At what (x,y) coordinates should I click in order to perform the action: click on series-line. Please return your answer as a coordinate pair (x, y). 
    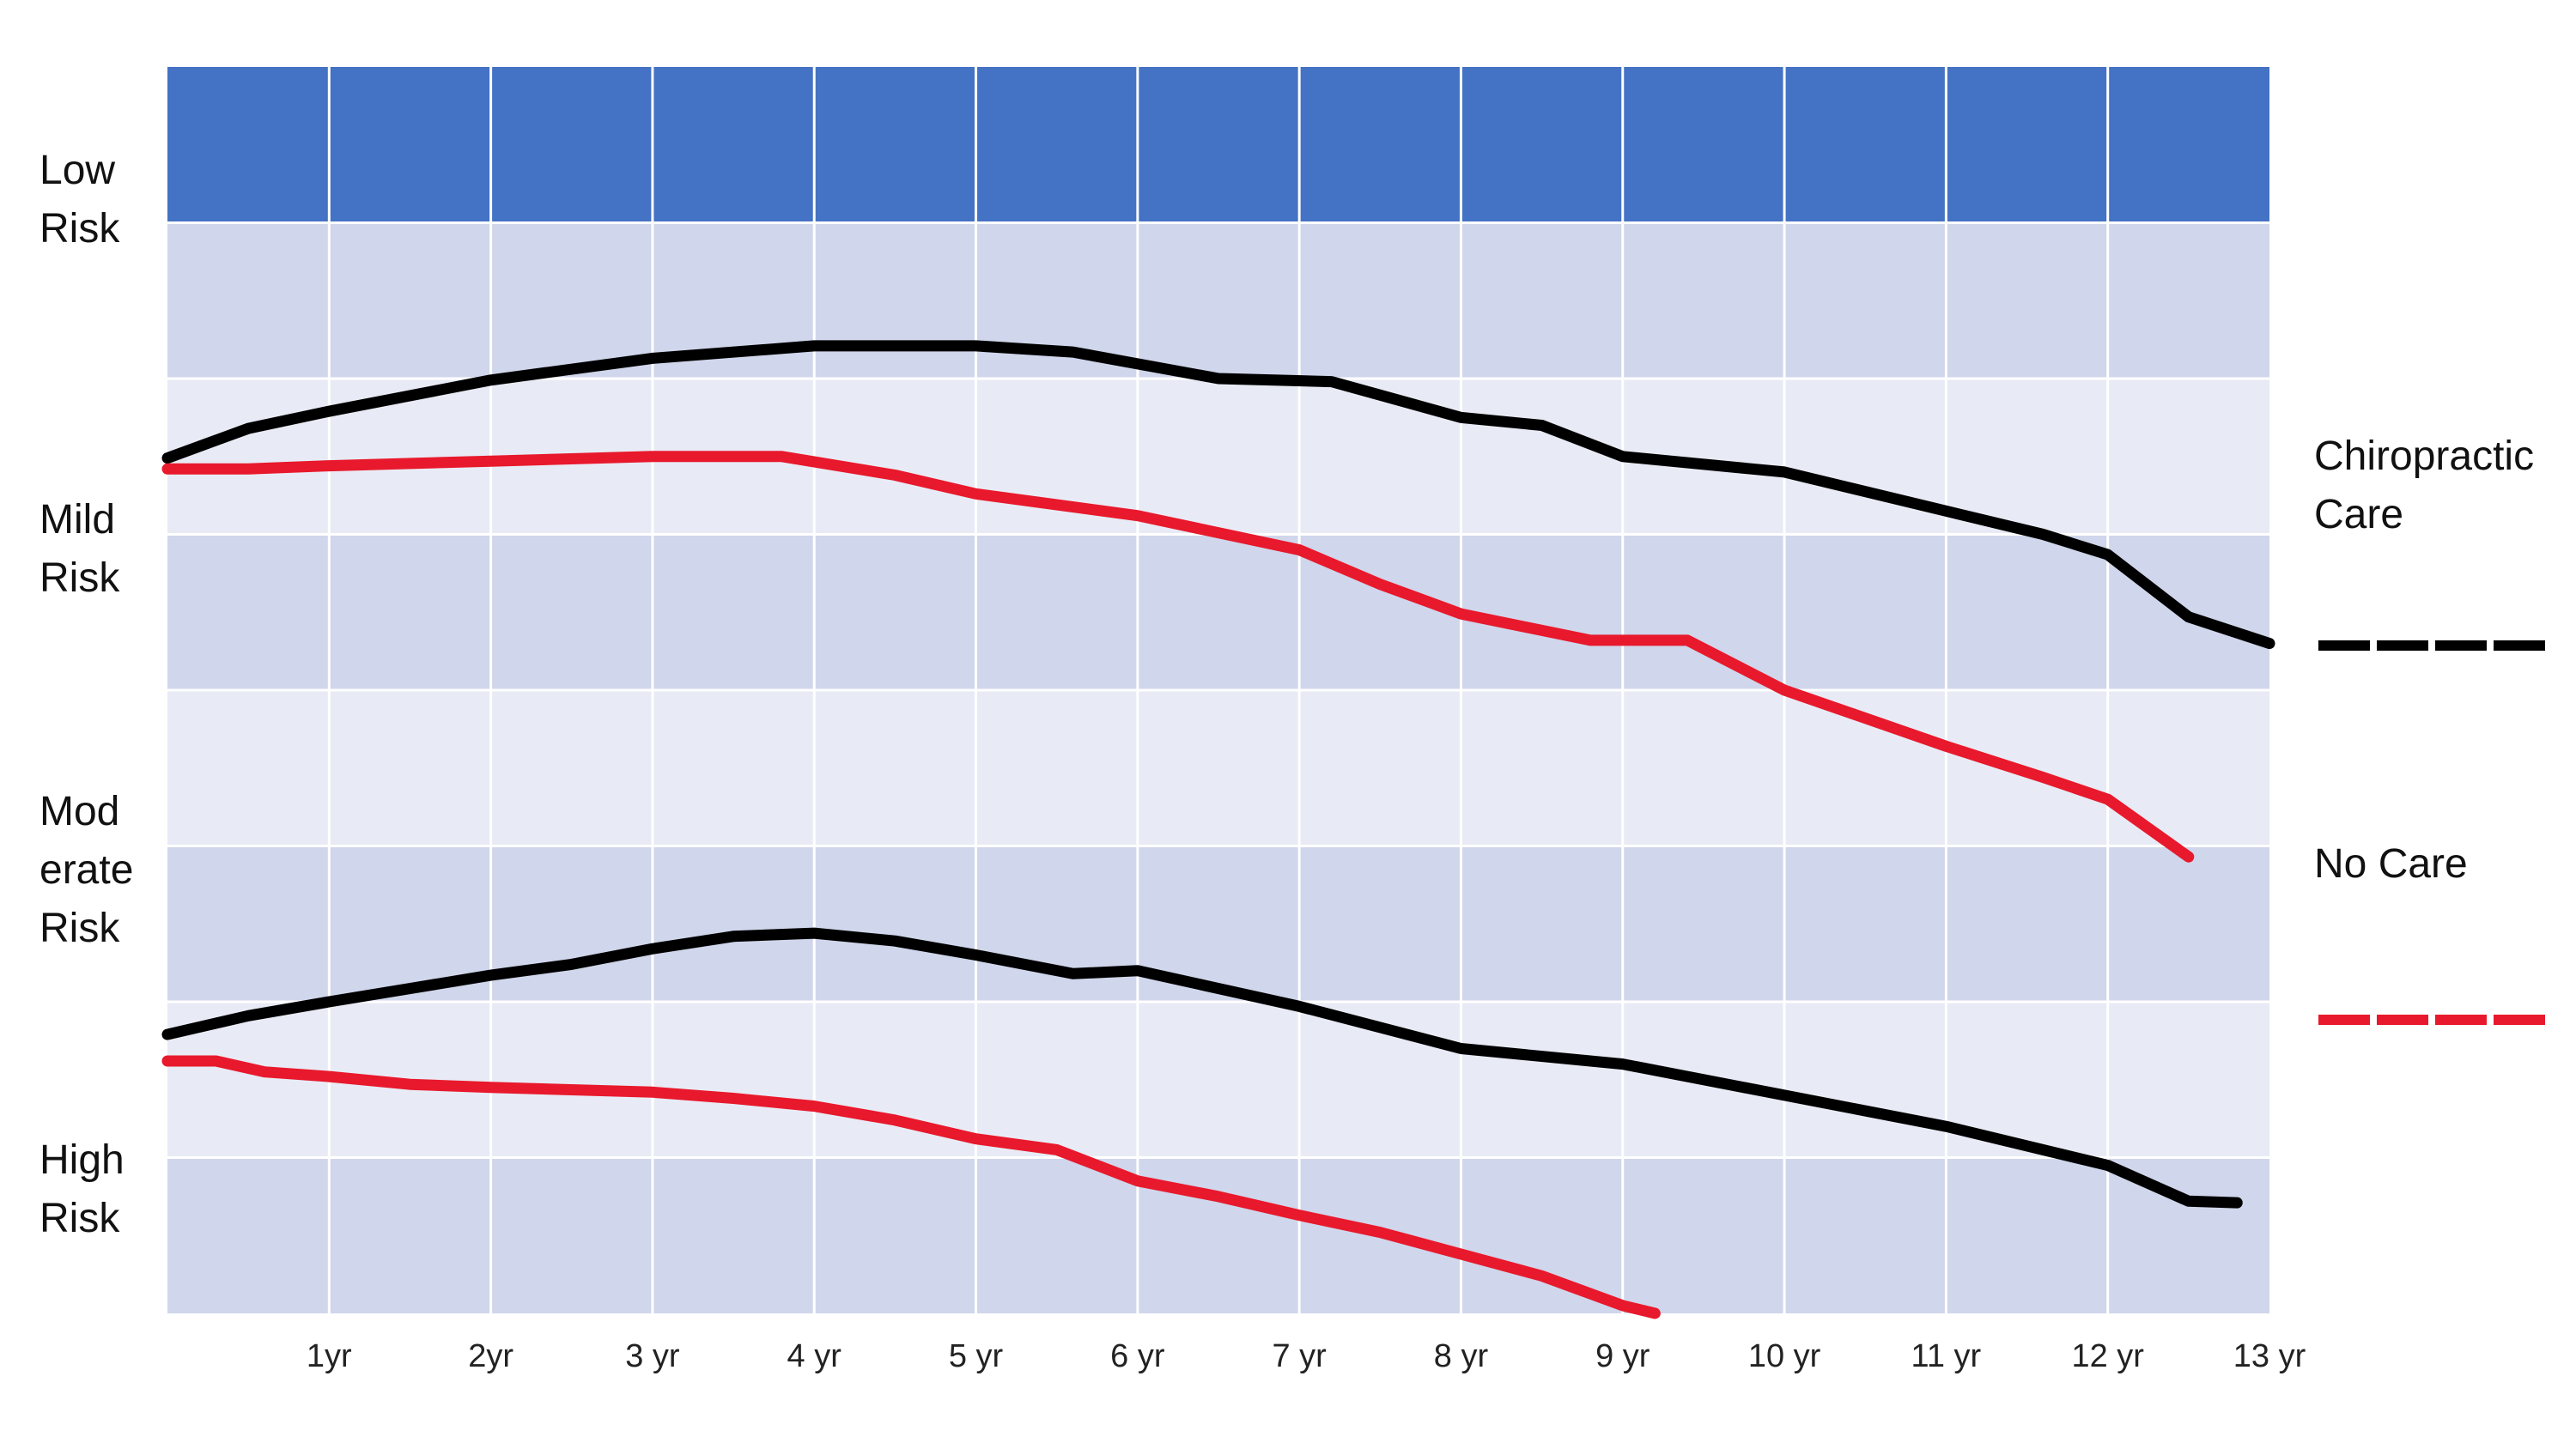
    Looking at the image, I should click on (911, 1187).